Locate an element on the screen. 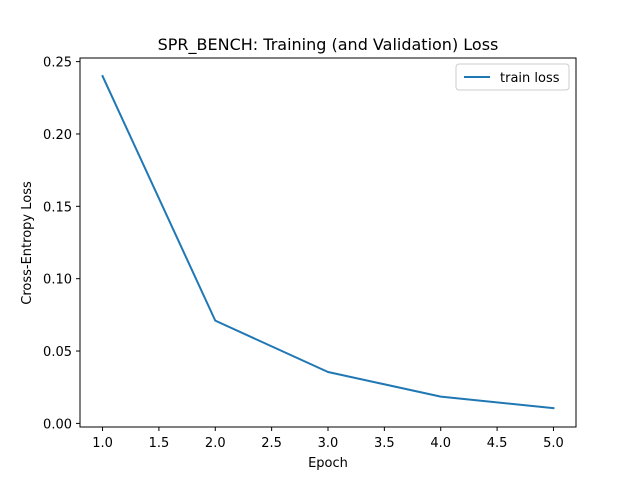  y-tick-label: 0.05 is located at coordinates (57, 352).